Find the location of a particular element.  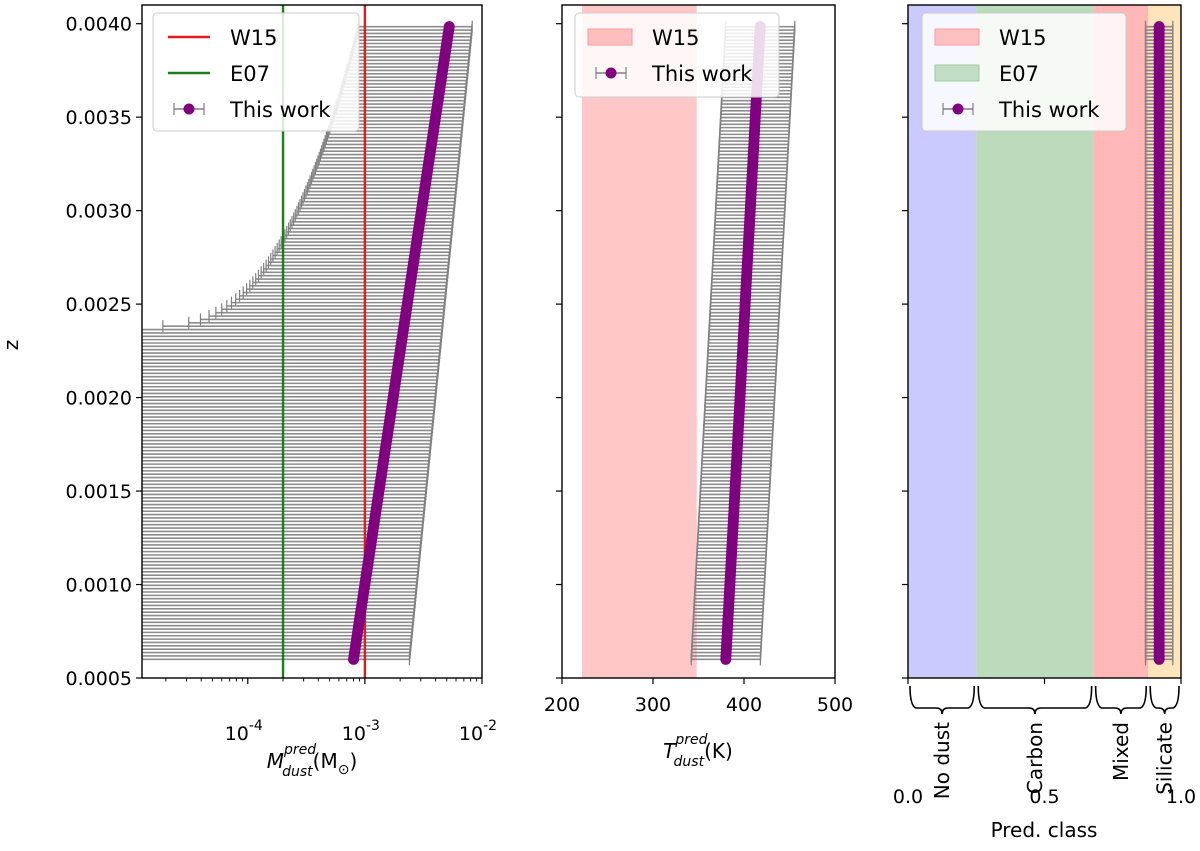

x-tick-label: 0.0 is located at coordinates (908, 797).